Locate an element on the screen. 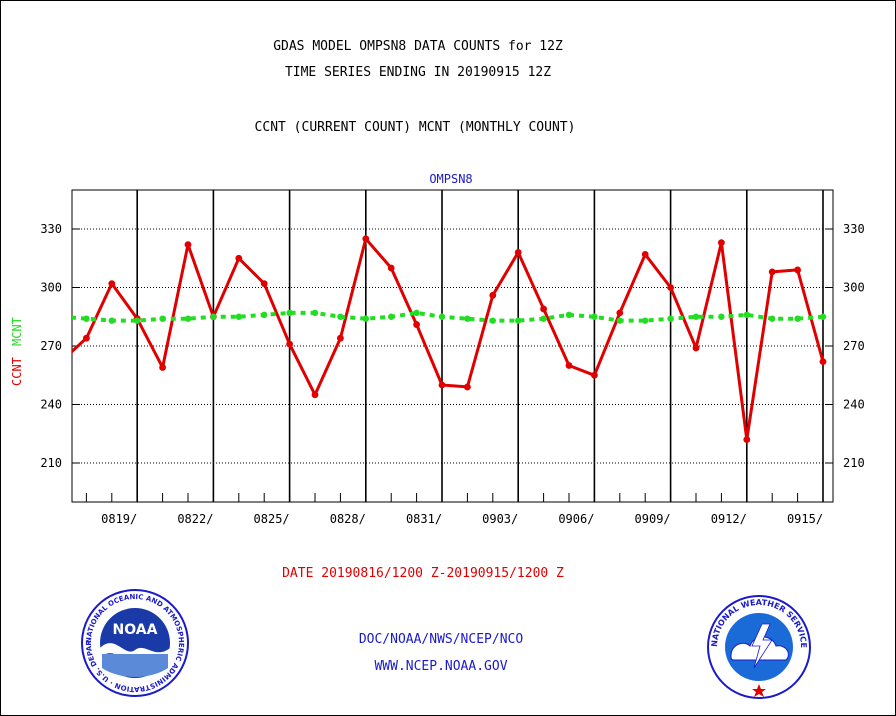 This screenshot has width=896, height=716. x-tick-label: 0819/ is located at coordinates (119, 519).